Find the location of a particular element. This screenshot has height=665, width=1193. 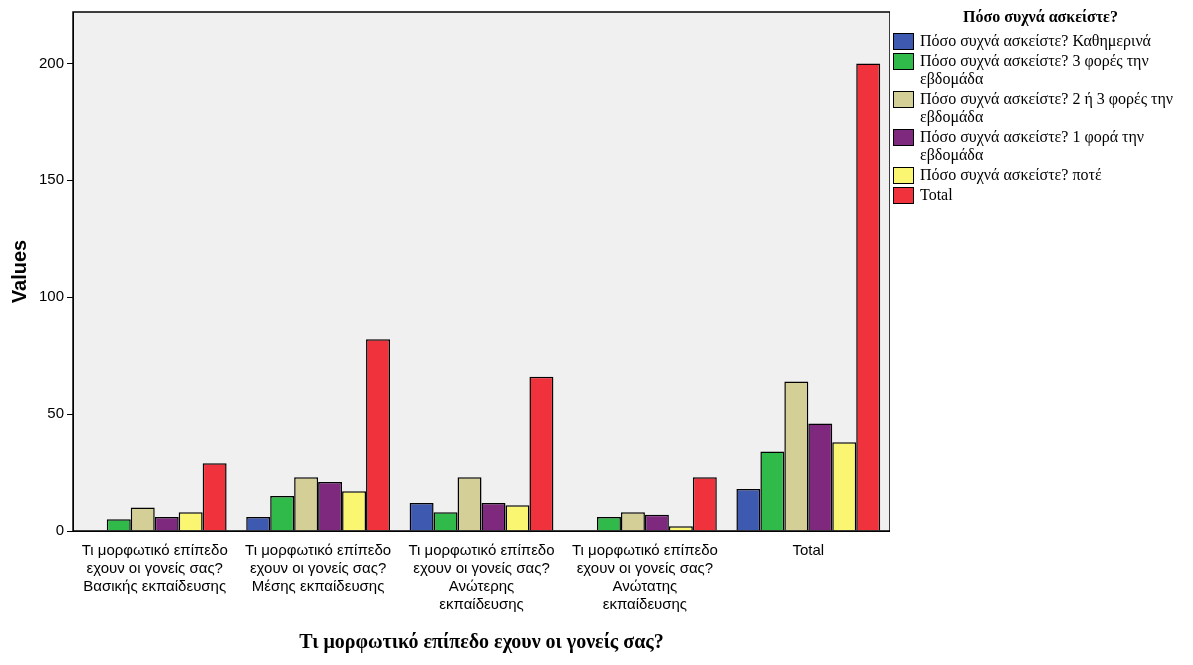

legend-label: Πόσο συχνά ασκείστε? Καθημερινά is located at coordinates (1035, 41).